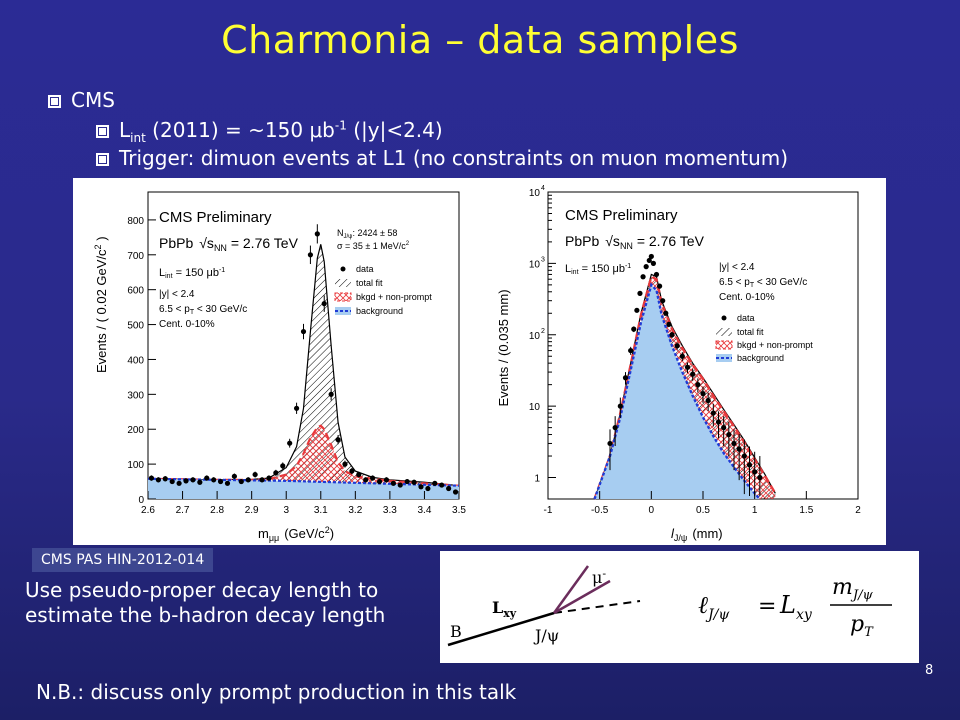  What do you see at coordinates (548, 510) in the screenshot?
I see `x-tick-label: -1` at bounding box center [548, 510].